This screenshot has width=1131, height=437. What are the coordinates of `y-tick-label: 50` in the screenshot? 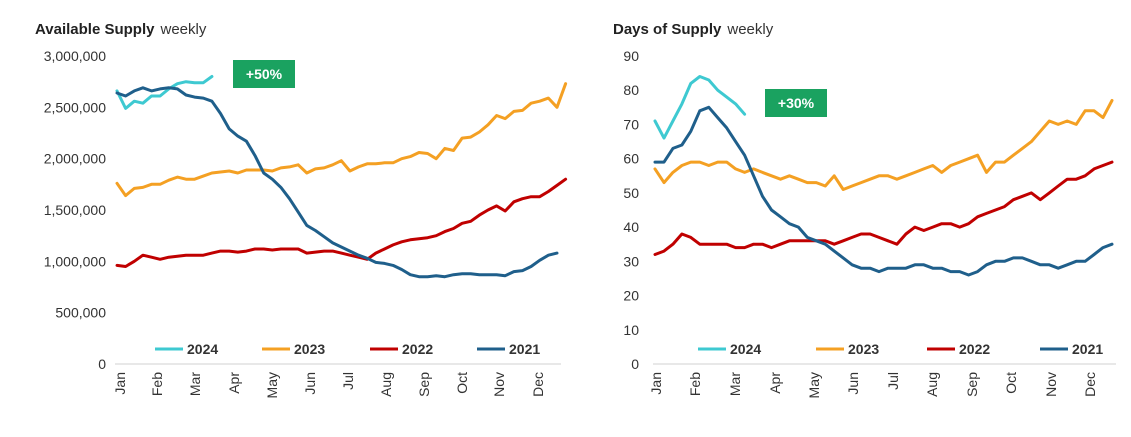 It's located at (631, 193).